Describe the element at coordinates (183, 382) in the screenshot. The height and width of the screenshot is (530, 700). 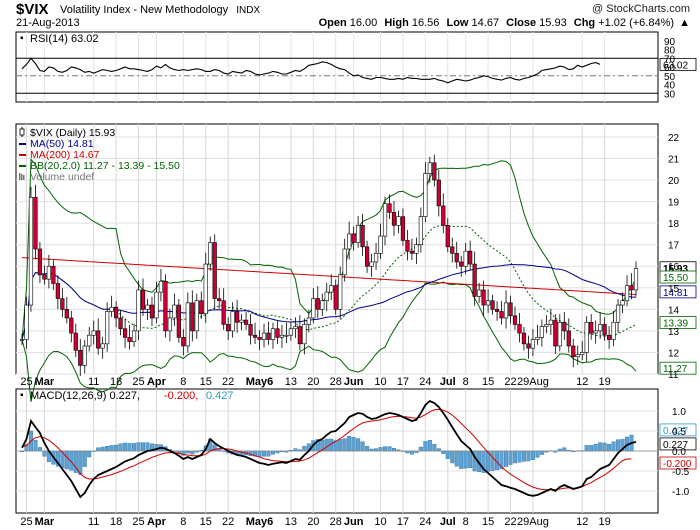
I see `x-tick-label-price: 8` at that location.